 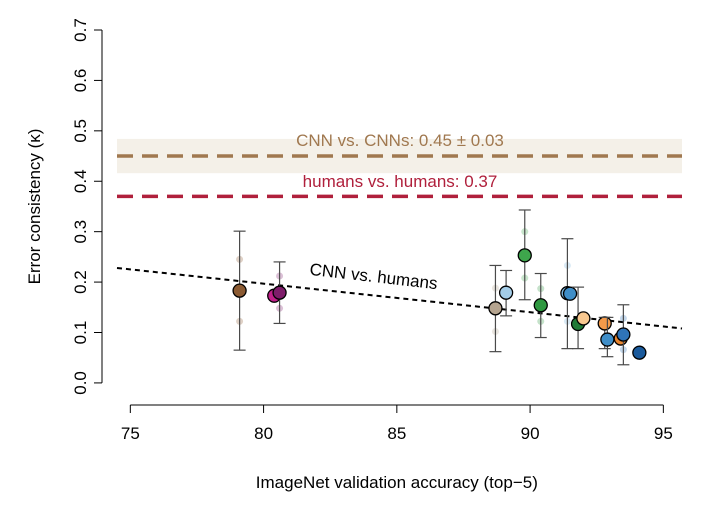 What do you see at coordinates (80, 181) in the screenshot?
I see `y-tick-label: 0.4` at bounding box center [80, 181].